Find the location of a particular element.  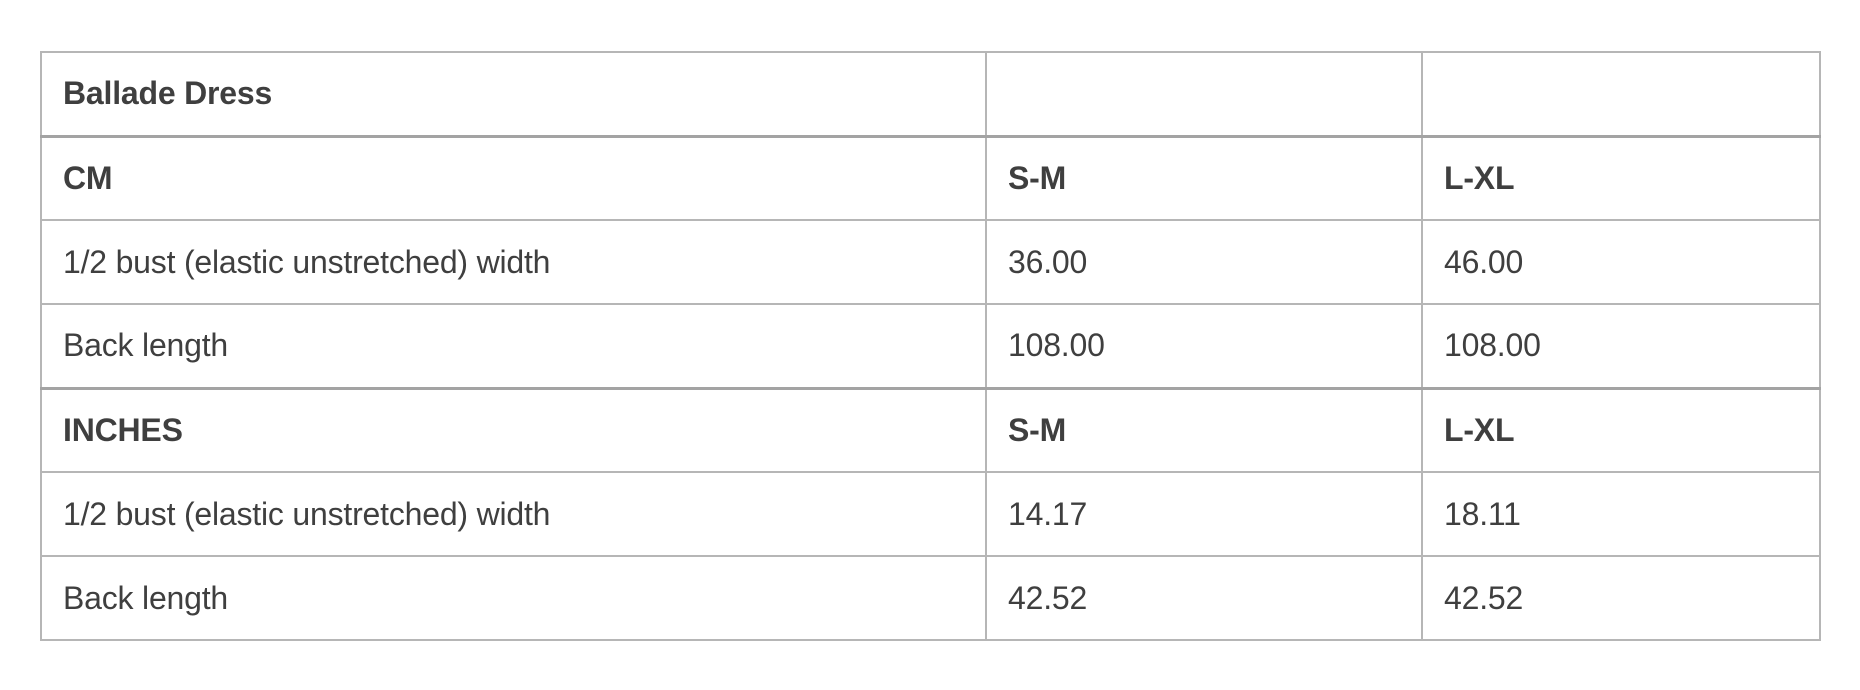

title-row: Ballade Dress is located at coordinates (930, 94).